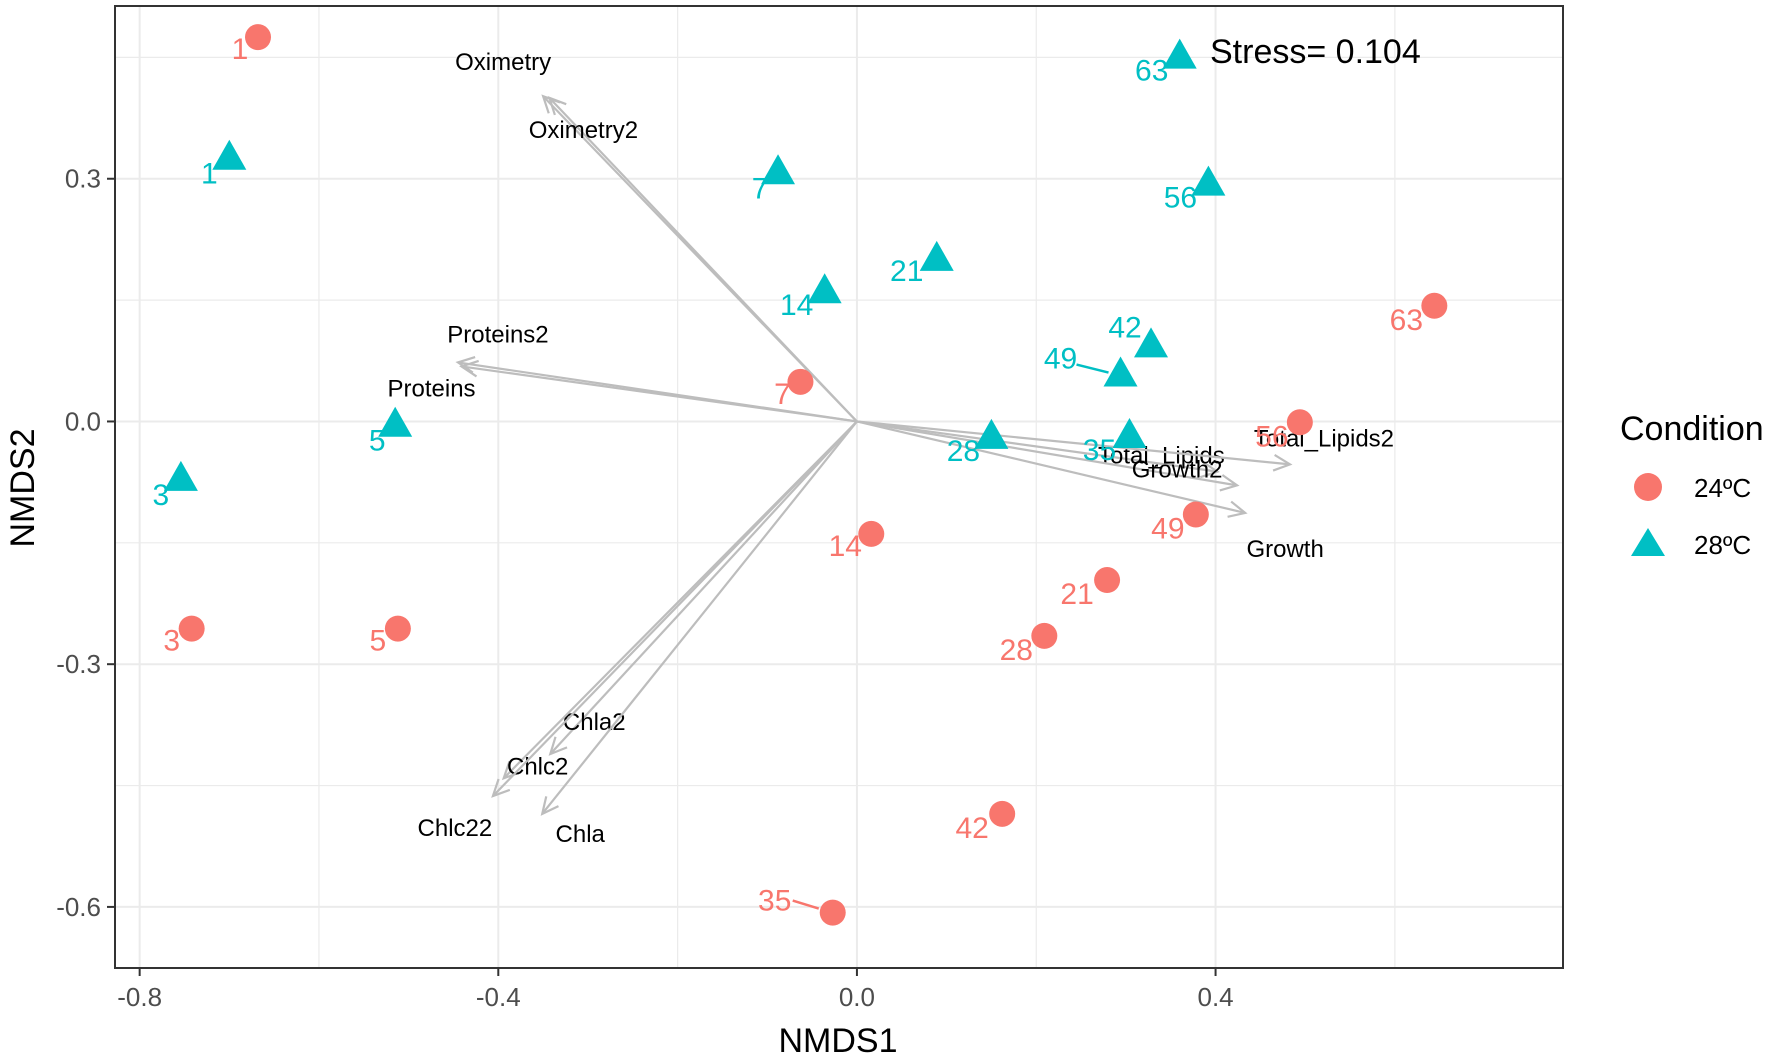  What do you see at coordinates (1177, 469) in the screenshot?
I see `vector-label: Growth2` at bounding box center [1177, 469].